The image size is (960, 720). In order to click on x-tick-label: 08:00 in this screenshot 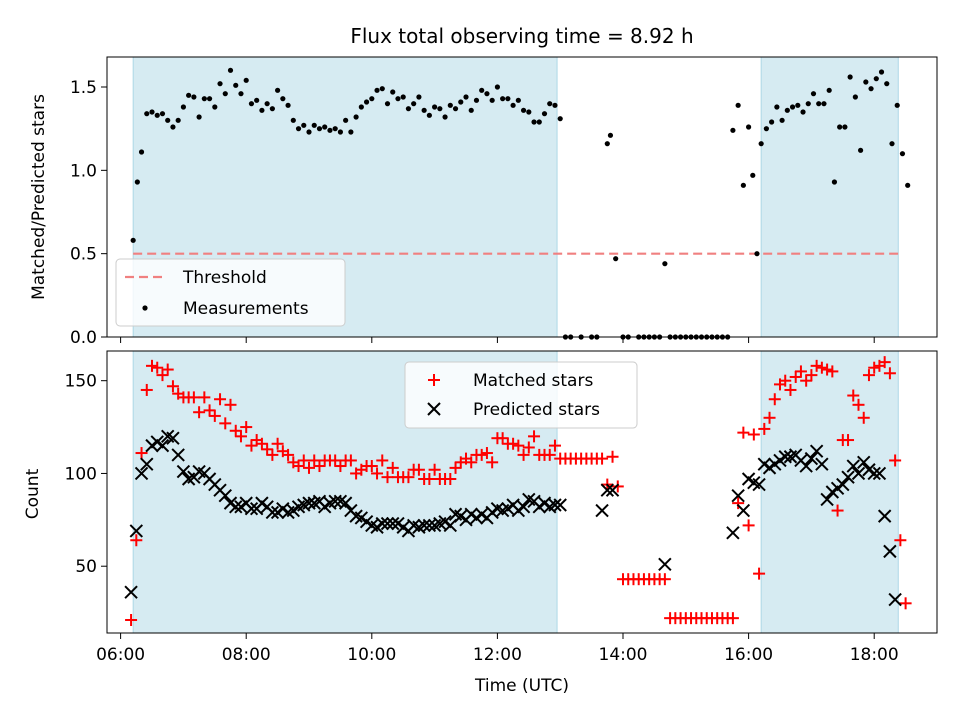, I will do `click(246, 655)`.